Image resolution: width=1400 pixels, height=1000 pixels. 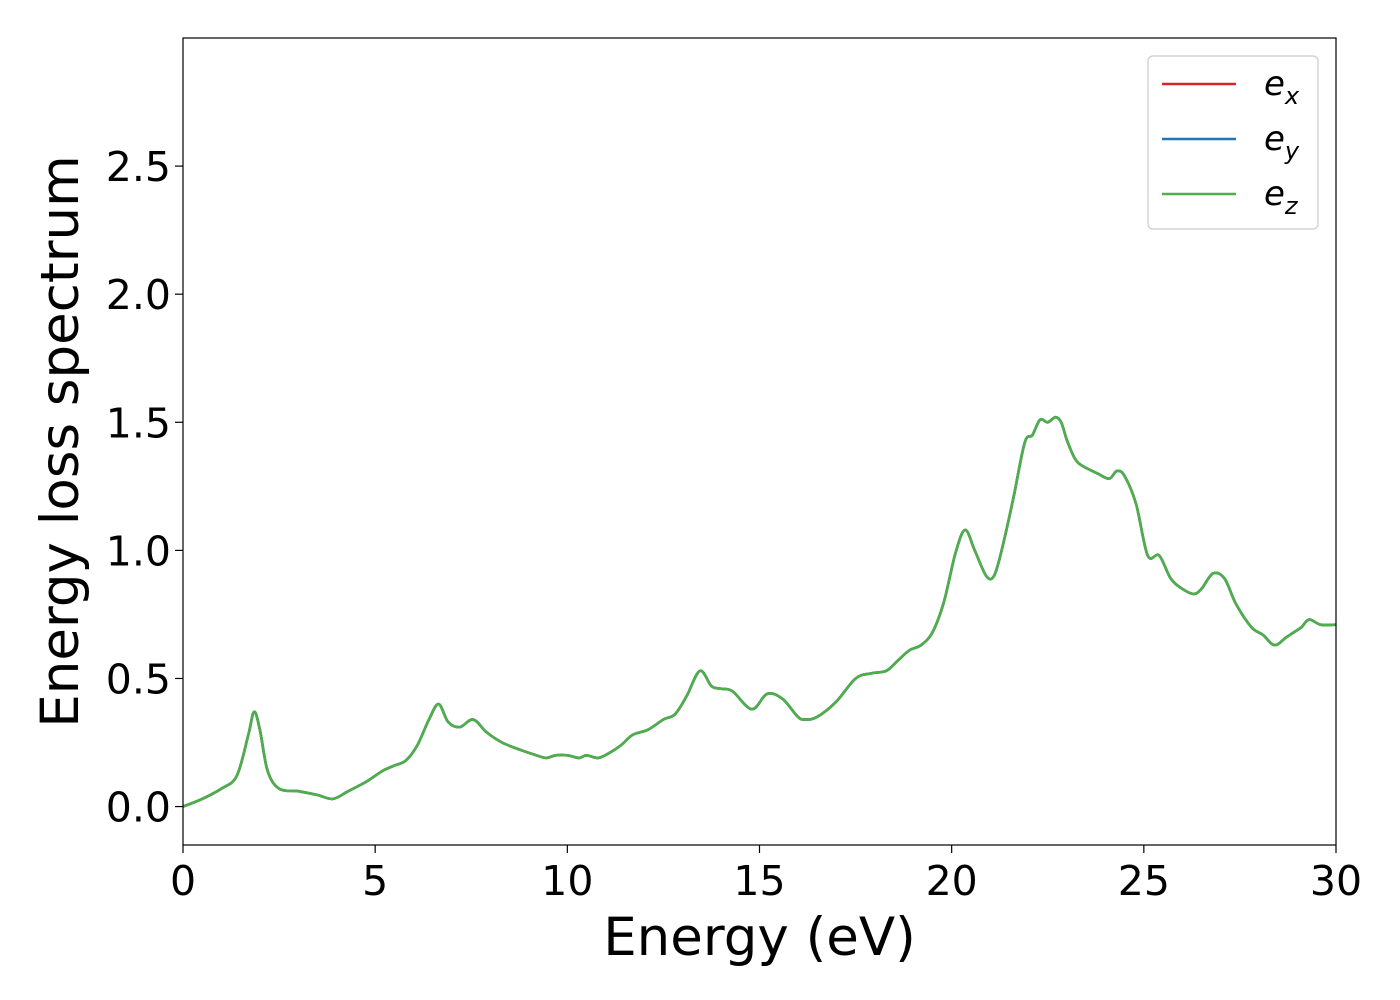 What do you see at coordinates (1144, 881) in the screenshot?
I see `x-tick-label: 25` at bounding box center [1144, 881].